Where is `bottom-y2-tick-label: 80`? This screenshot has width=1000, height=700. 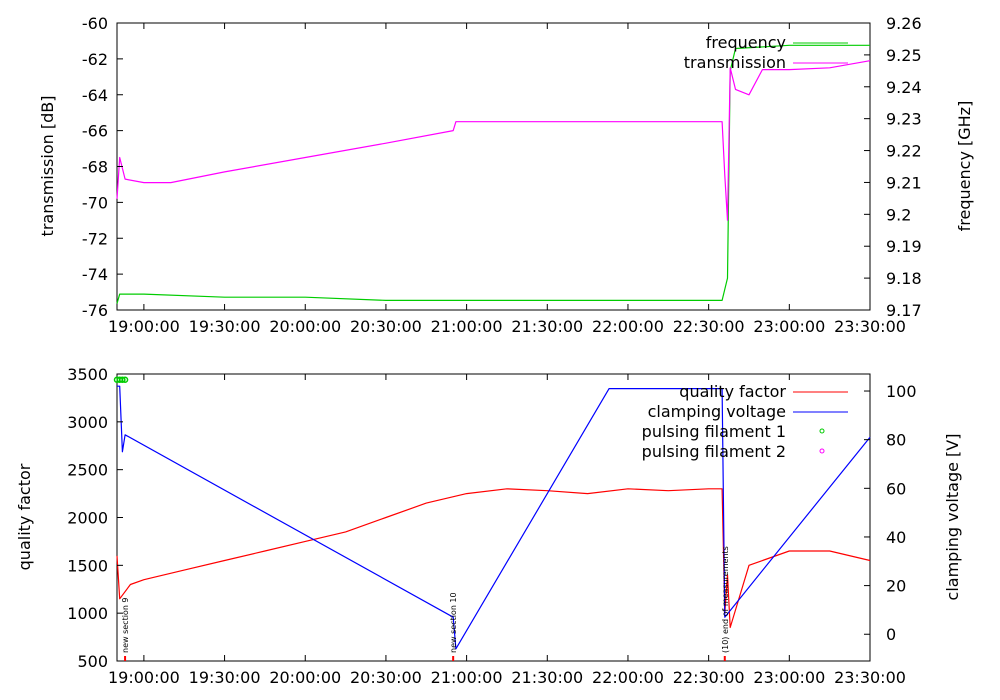
bottom-y2-tick-label: 80 is located at coordinates (896, 440).